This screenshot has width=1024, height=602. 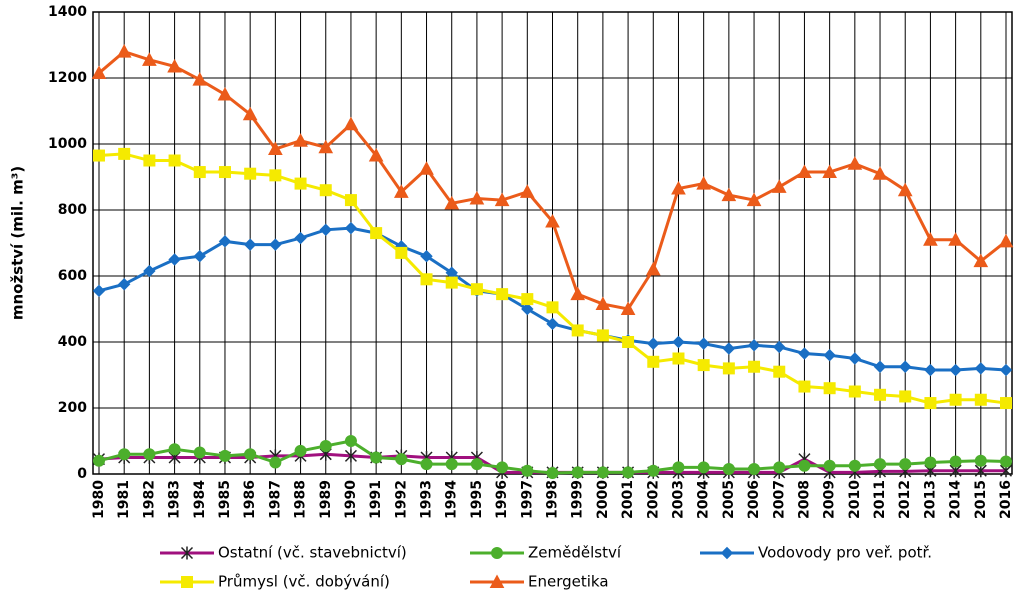 What do you see at coordinates (326, 499) in the screenshot?
I see `x-tick-label: 1989` at bounding box center [326, 499].